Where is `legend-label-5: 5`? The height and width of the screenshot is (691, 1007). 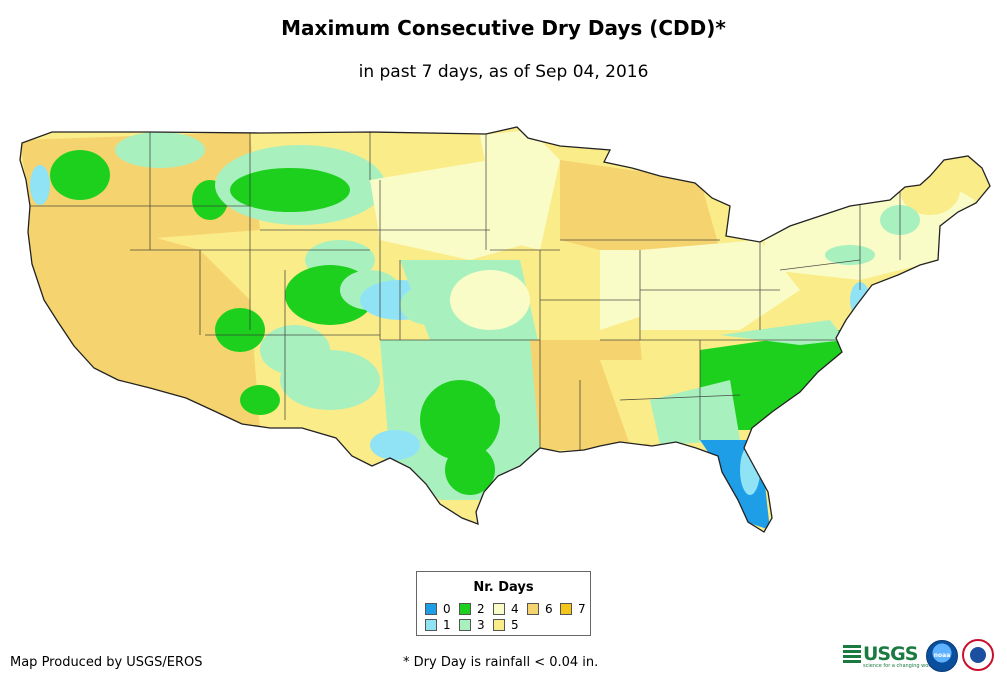
legend-label-5: 5 is located at coordinates (515, 625).